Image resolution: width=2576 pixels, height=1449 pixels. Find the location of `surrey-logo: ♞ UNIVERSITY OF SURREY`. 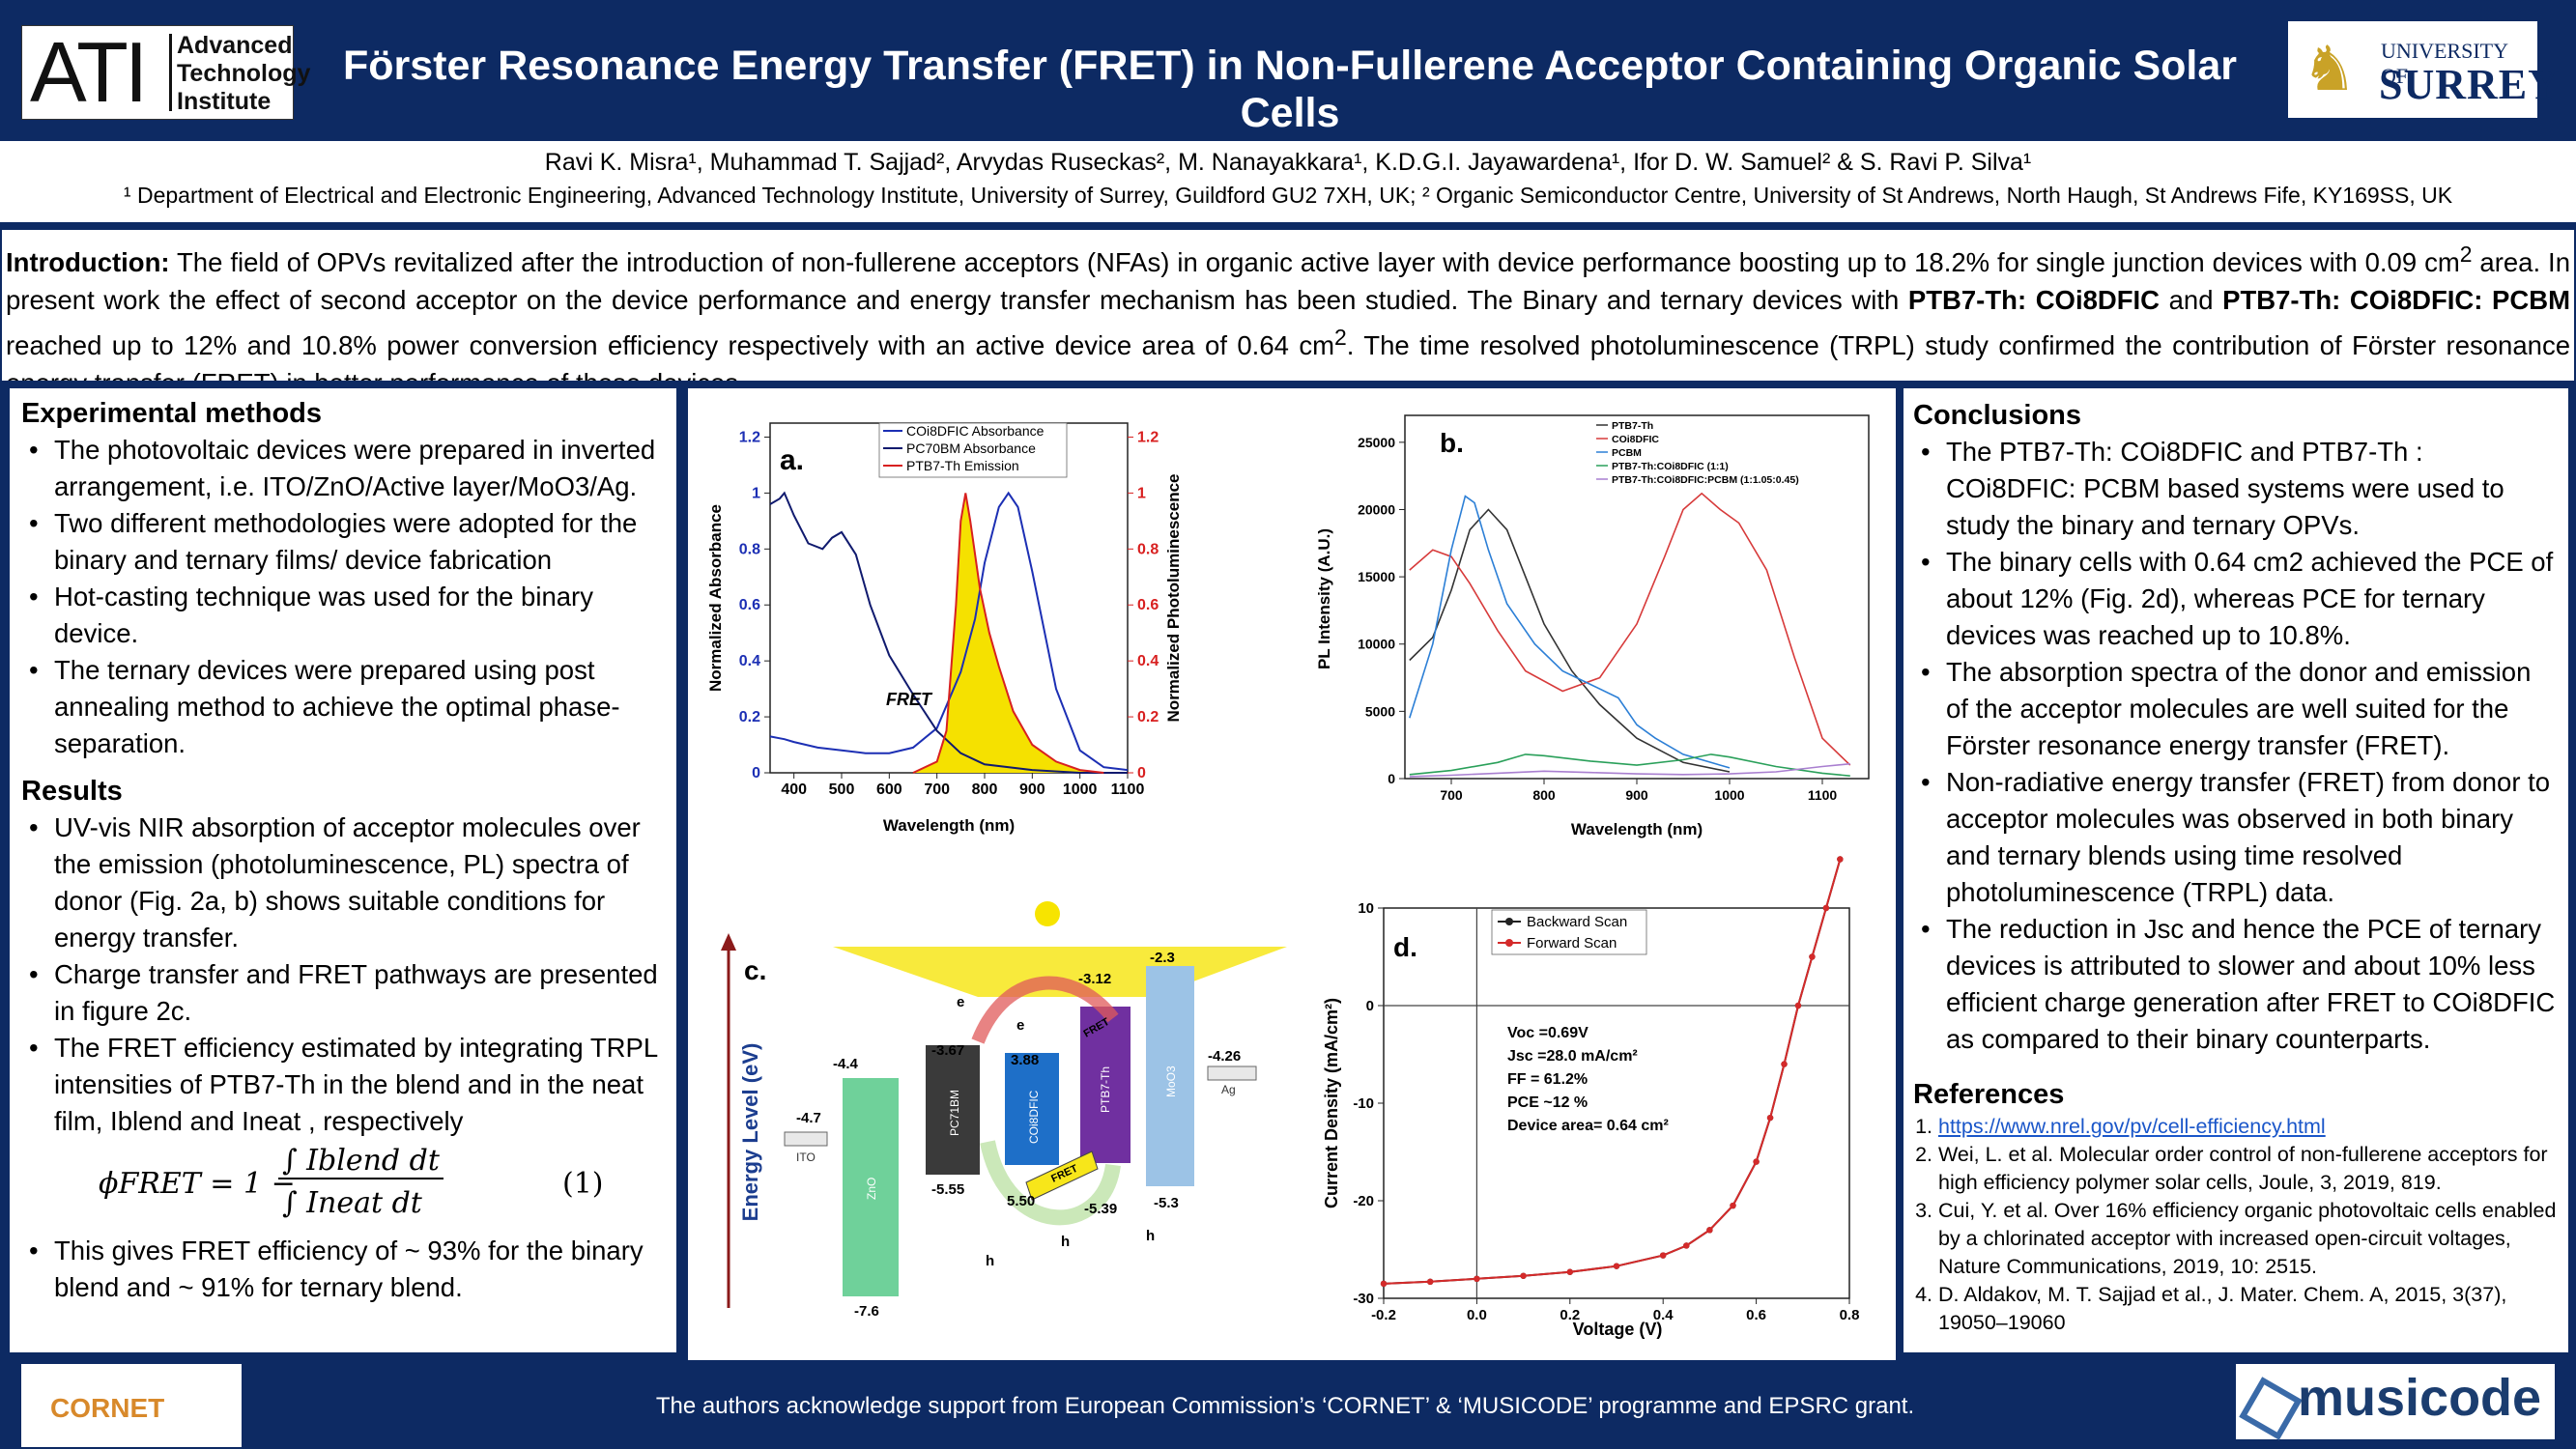

surrey-logo: ♞ UNIVERSITY OF SURREY is located at coordinates (2424, 69).